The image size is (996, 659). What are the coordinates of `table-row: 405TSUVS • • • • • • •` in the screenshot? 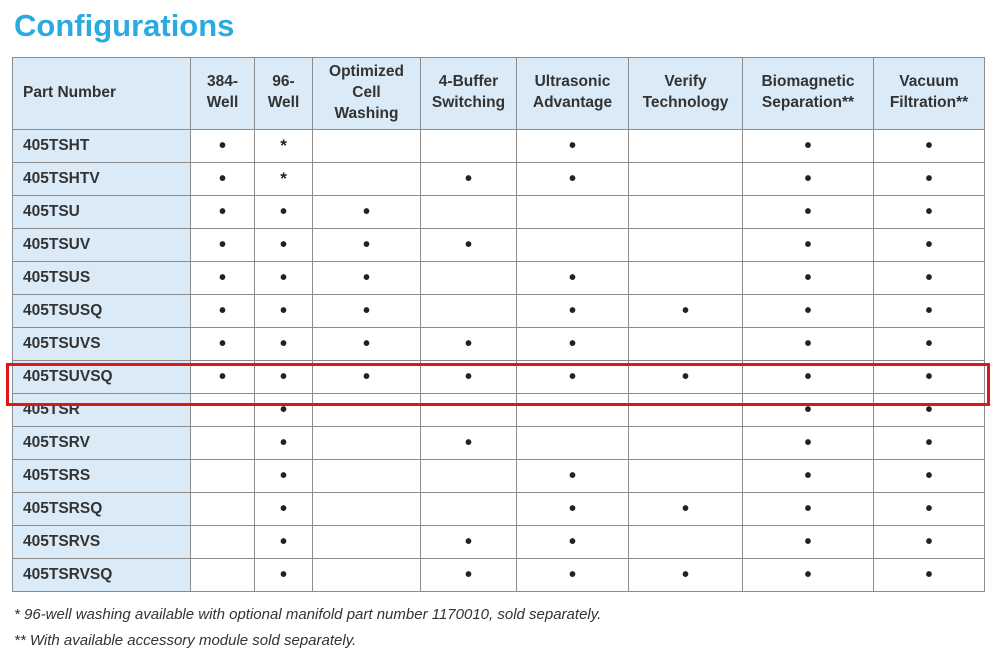 It's located at (498, 343).